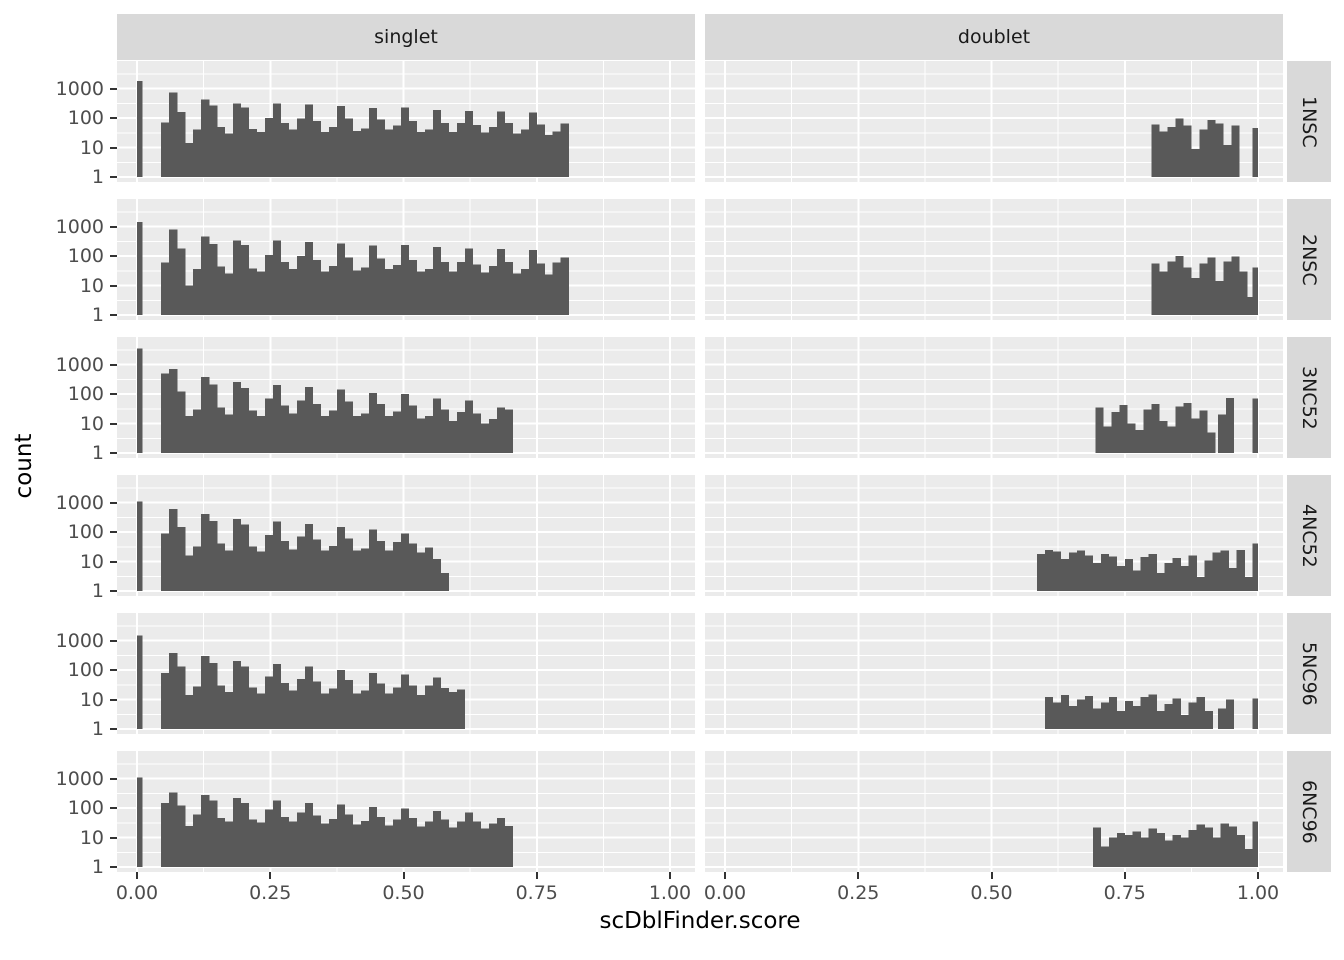 The height and width of the screenshot is (960, 1344). I want to click on panel-6nc96-singlet, so click(406, 811).